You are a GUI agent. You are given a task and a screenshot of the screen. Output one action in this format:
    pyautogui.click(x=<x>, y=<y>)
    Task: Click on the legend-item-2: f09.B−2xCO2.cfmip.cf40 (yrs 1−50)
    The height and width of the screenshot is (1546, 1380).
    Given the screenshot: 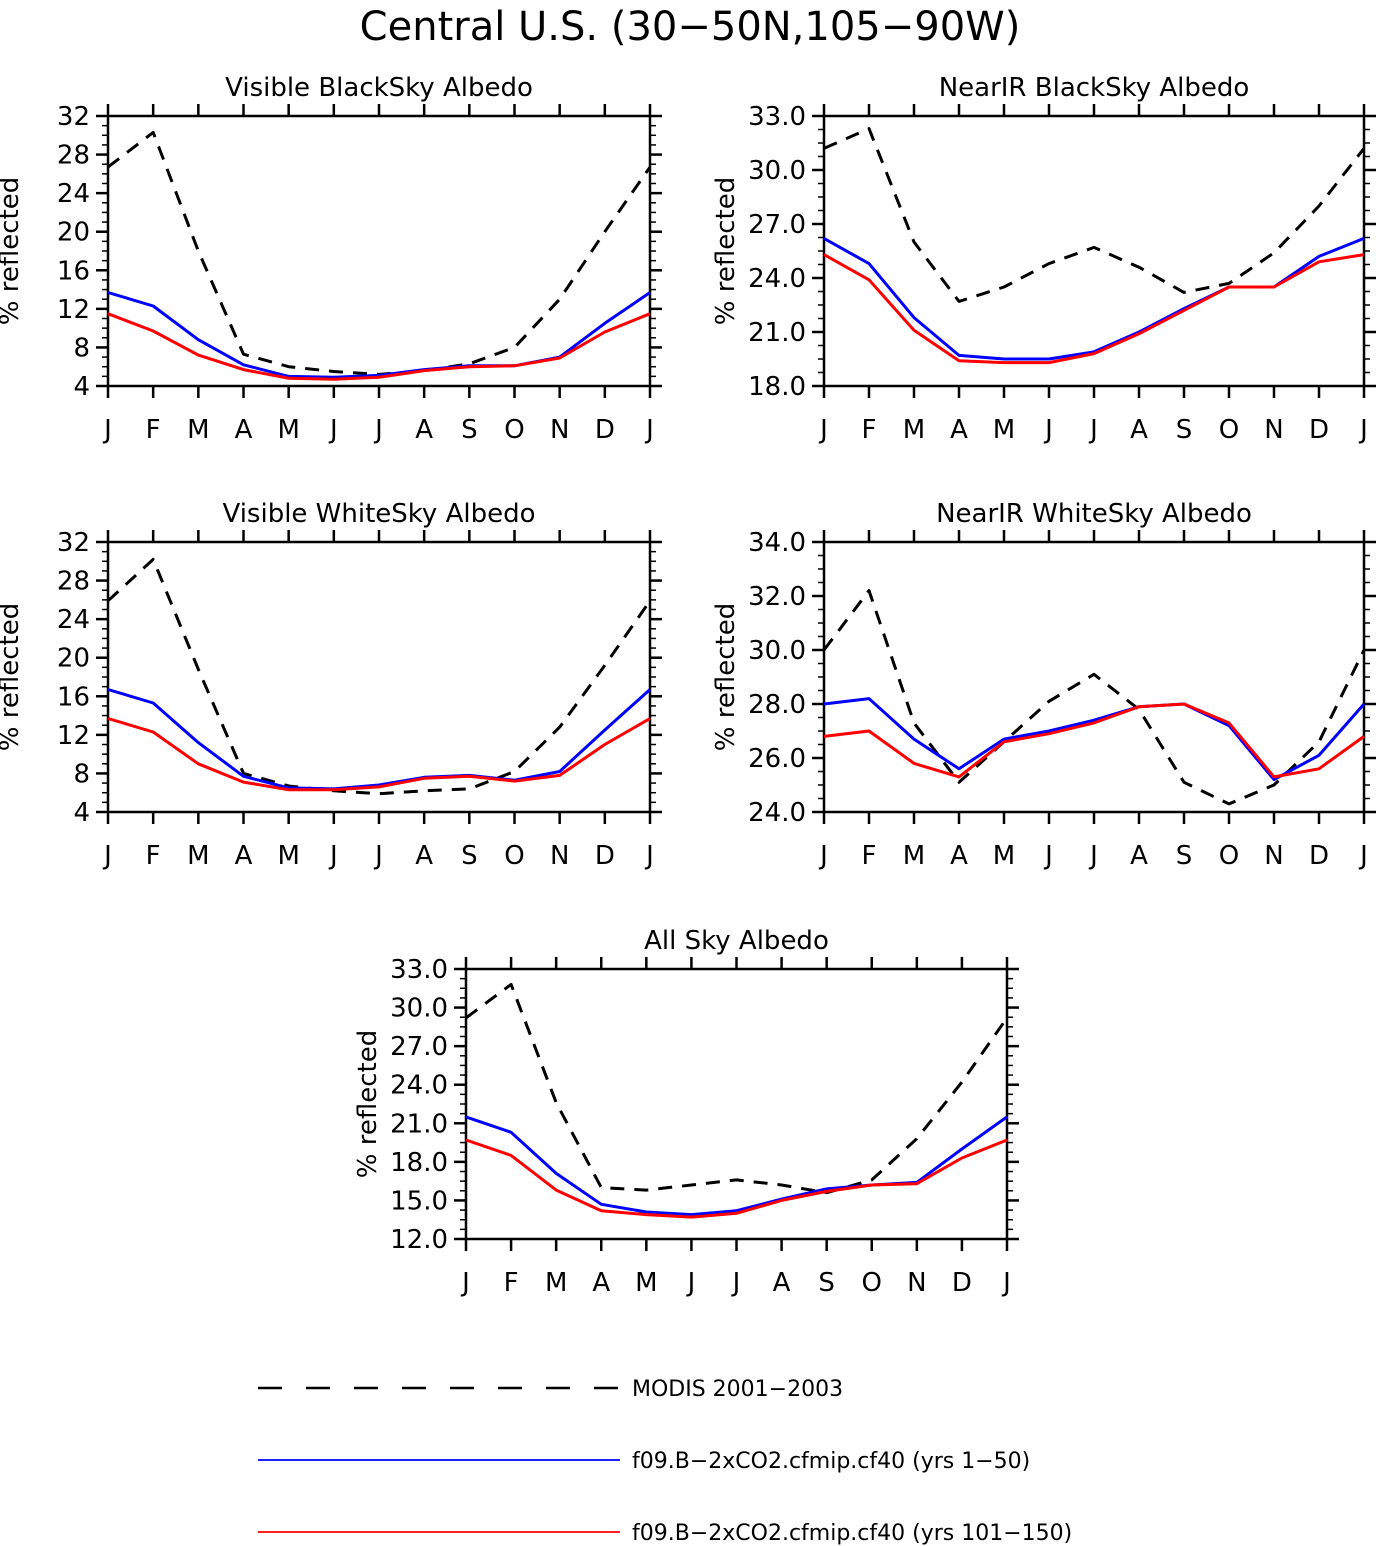 What is the action you would take?
    pyautogui.click(x=644, y=1461)
    